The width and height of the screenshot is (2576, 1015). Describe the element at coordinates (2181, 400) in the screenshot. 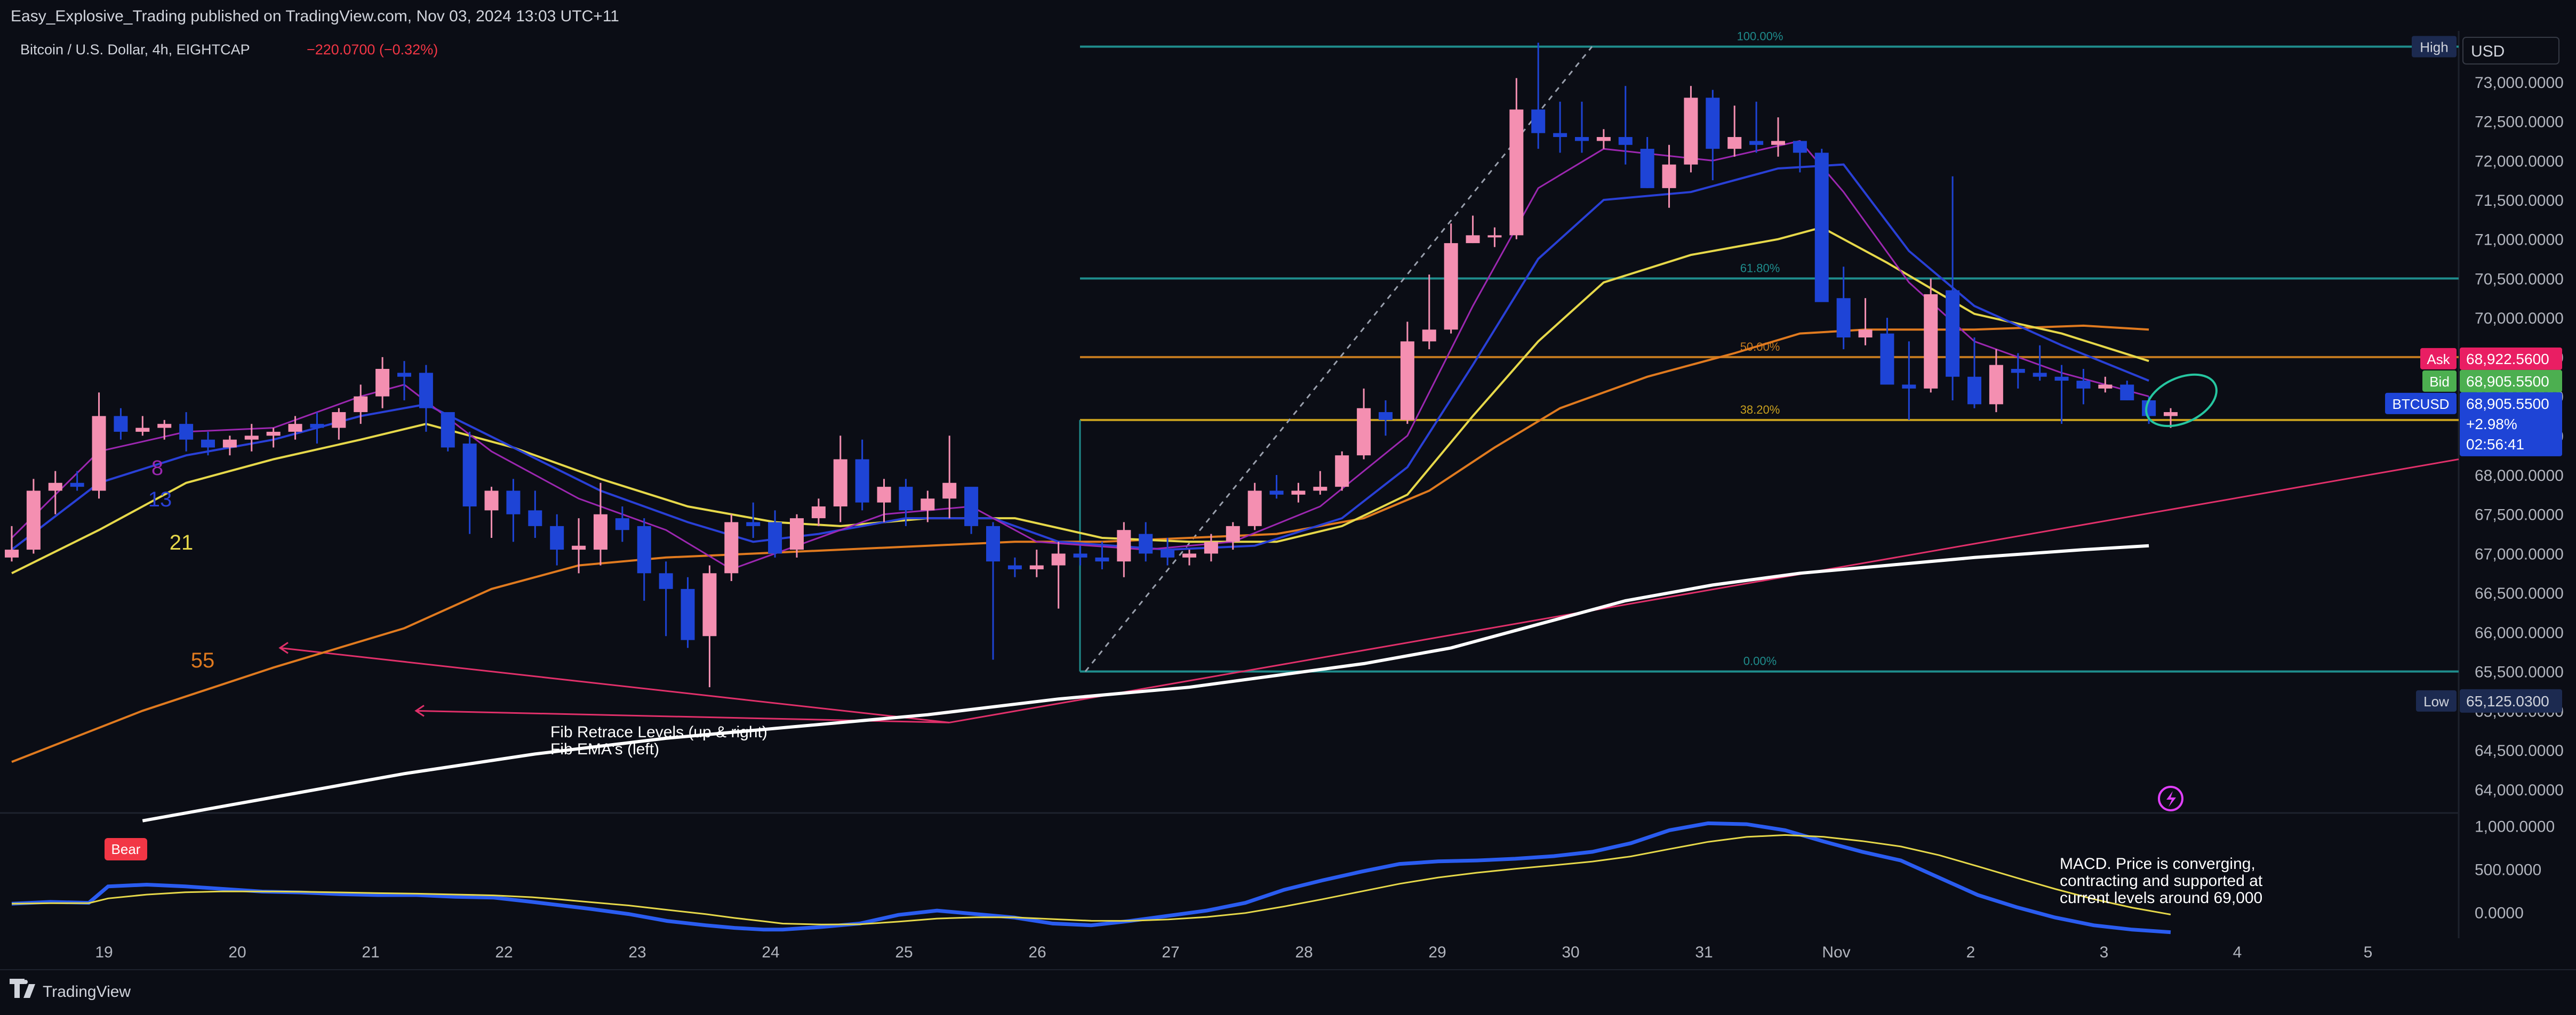

I see `highlight-ellipse` at that location.